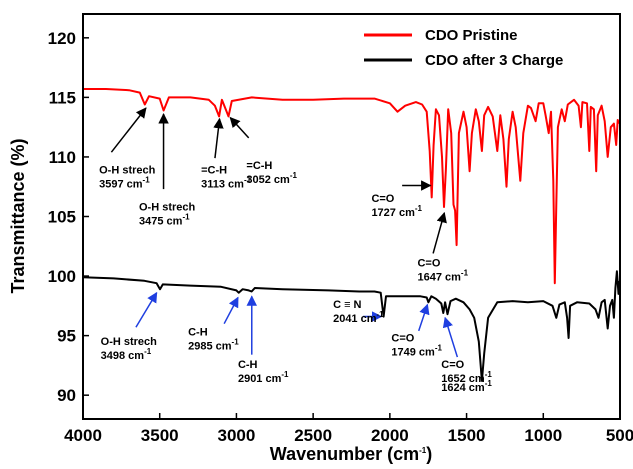 The height and width of the screenshot is (469, 633). I want to click on y-tick-label: 100, so click(62, 276).